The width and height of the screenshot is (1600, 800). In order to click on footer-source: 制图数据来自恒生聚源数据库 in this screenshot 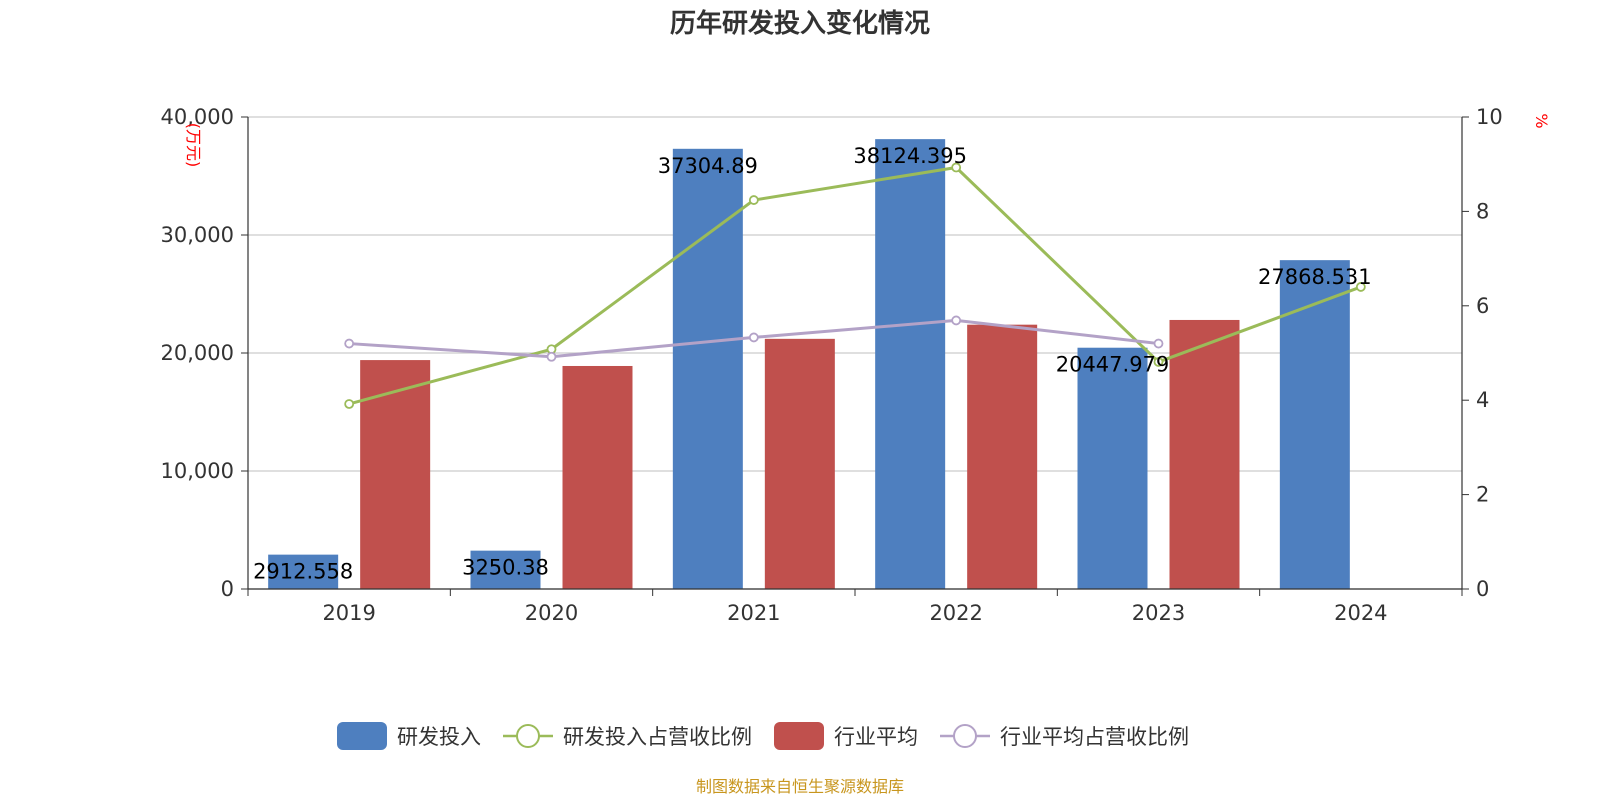, I will do `click(800, 786)`.